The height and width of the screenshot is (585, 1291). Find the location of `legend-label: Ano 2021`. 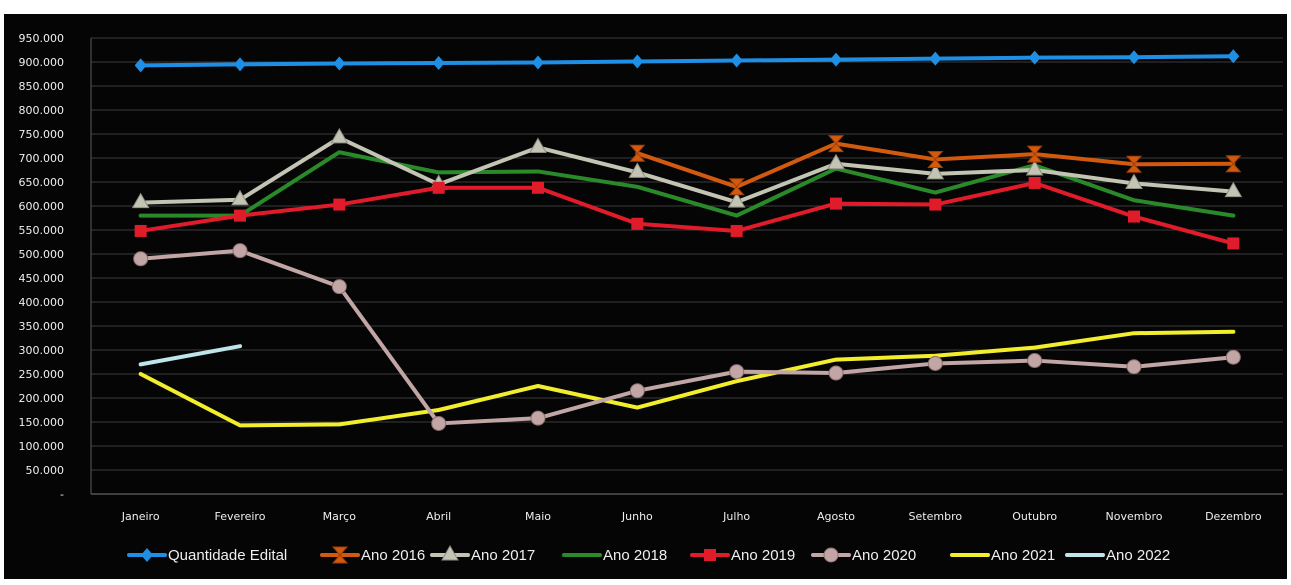

legend-label: Ano 2021 is located at coordinates (1023, 555).